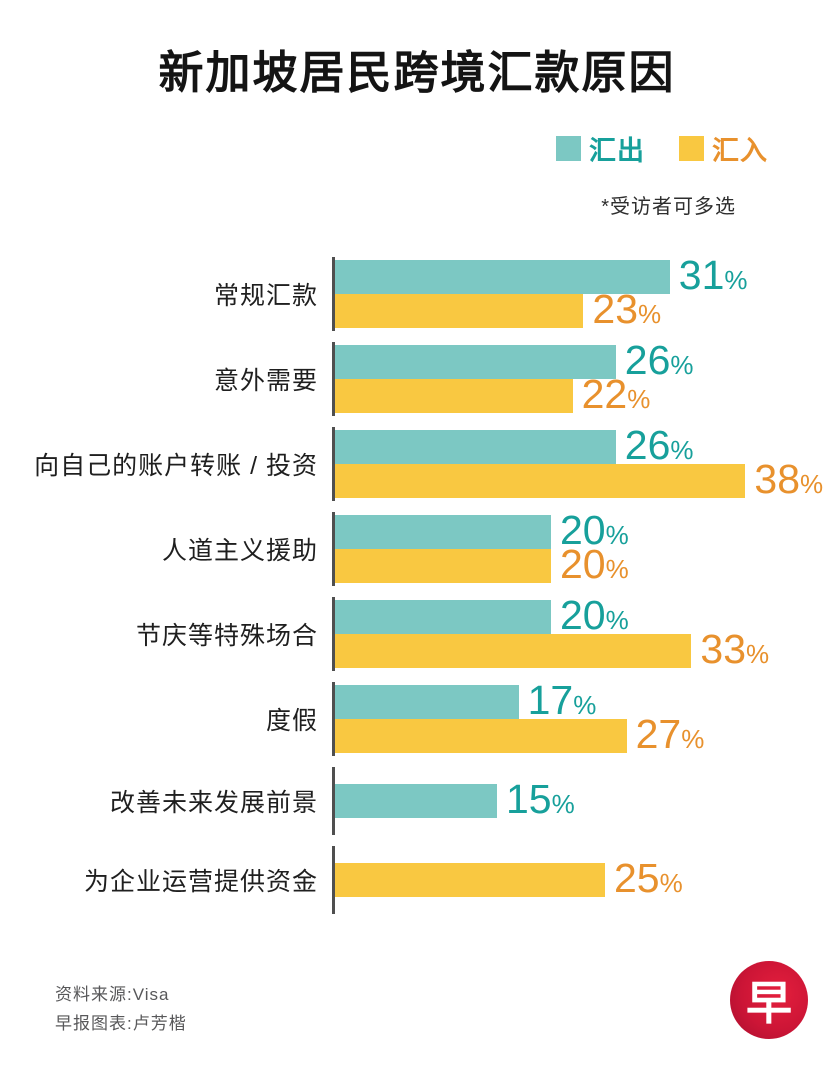 The height and width of the screenshot is (1067, 834). I want to click on bar-line: 27%, so click(584, 733).